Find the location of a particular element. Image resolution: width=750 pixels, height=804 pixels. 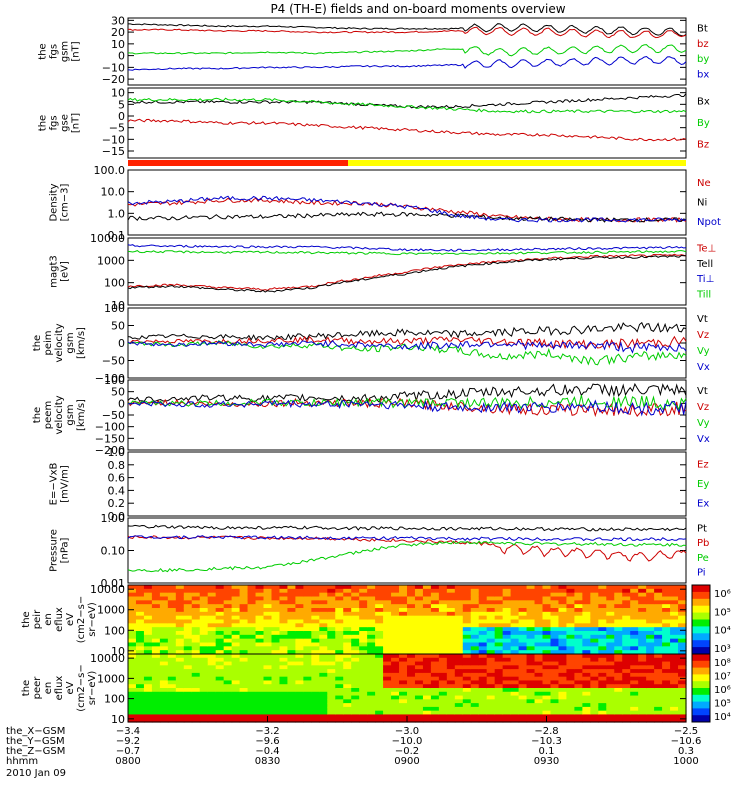

legend-Ne: Ne is located at coordinates (704, 183).